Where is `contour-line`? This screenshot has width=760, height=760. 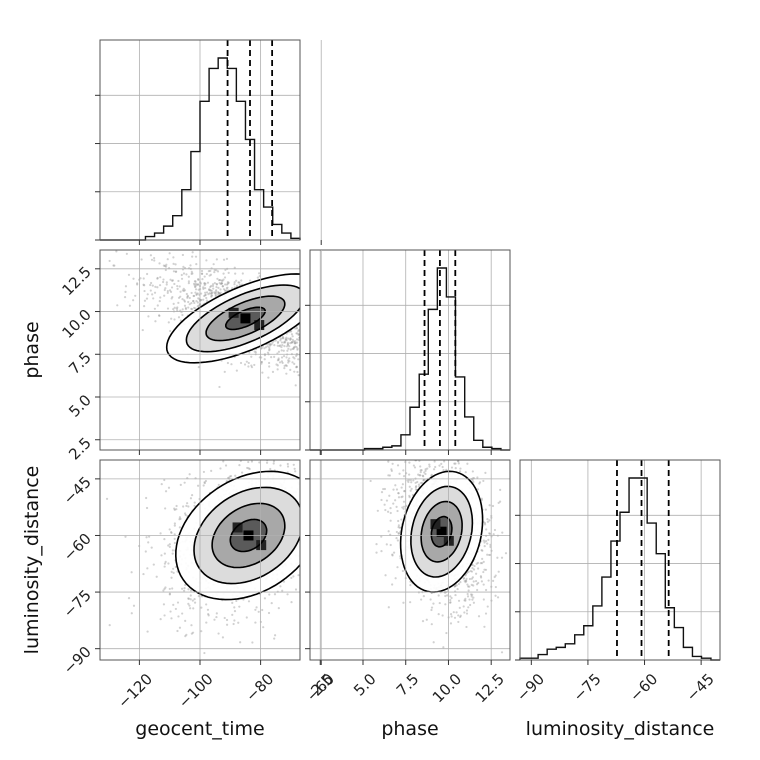 contour-line is located at coordinates (242, 318).